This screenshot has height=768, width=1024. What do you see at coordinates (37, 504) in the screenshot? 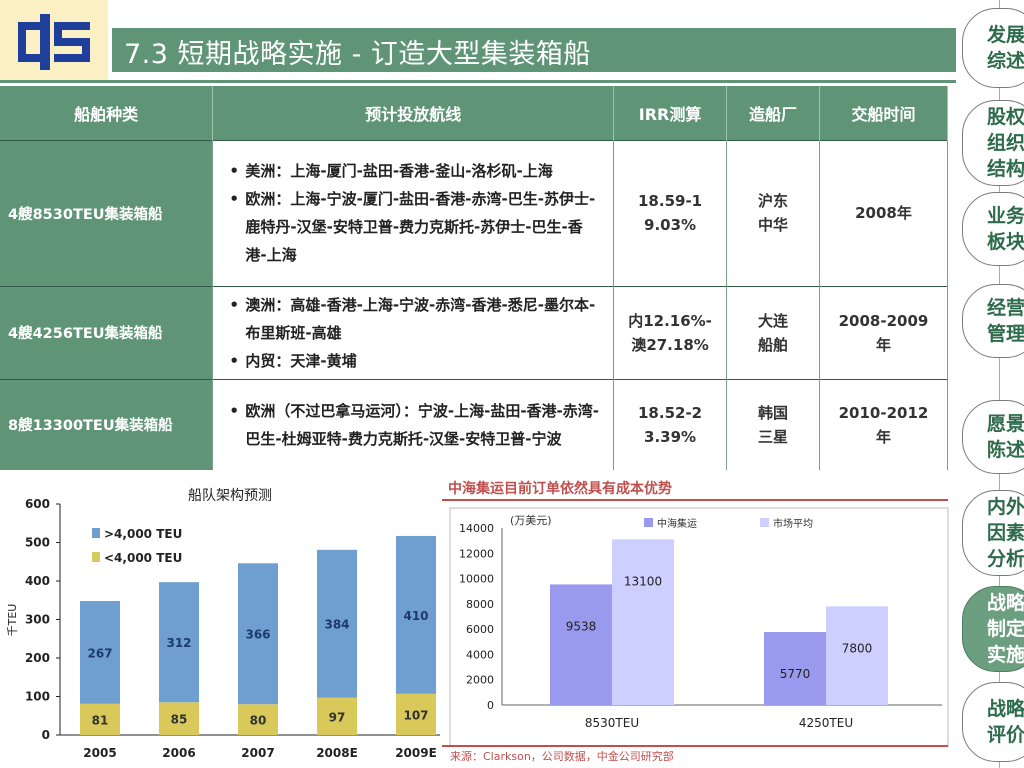
I see `y-tick-label: 600` at bounding box center [37, 504].